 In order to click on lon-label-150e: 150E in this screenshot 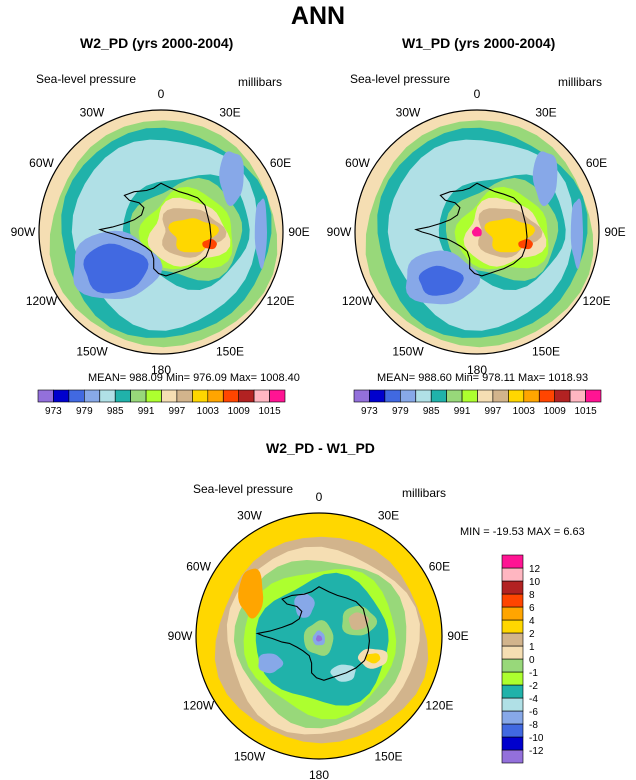, I will do `click(388, 756)`.